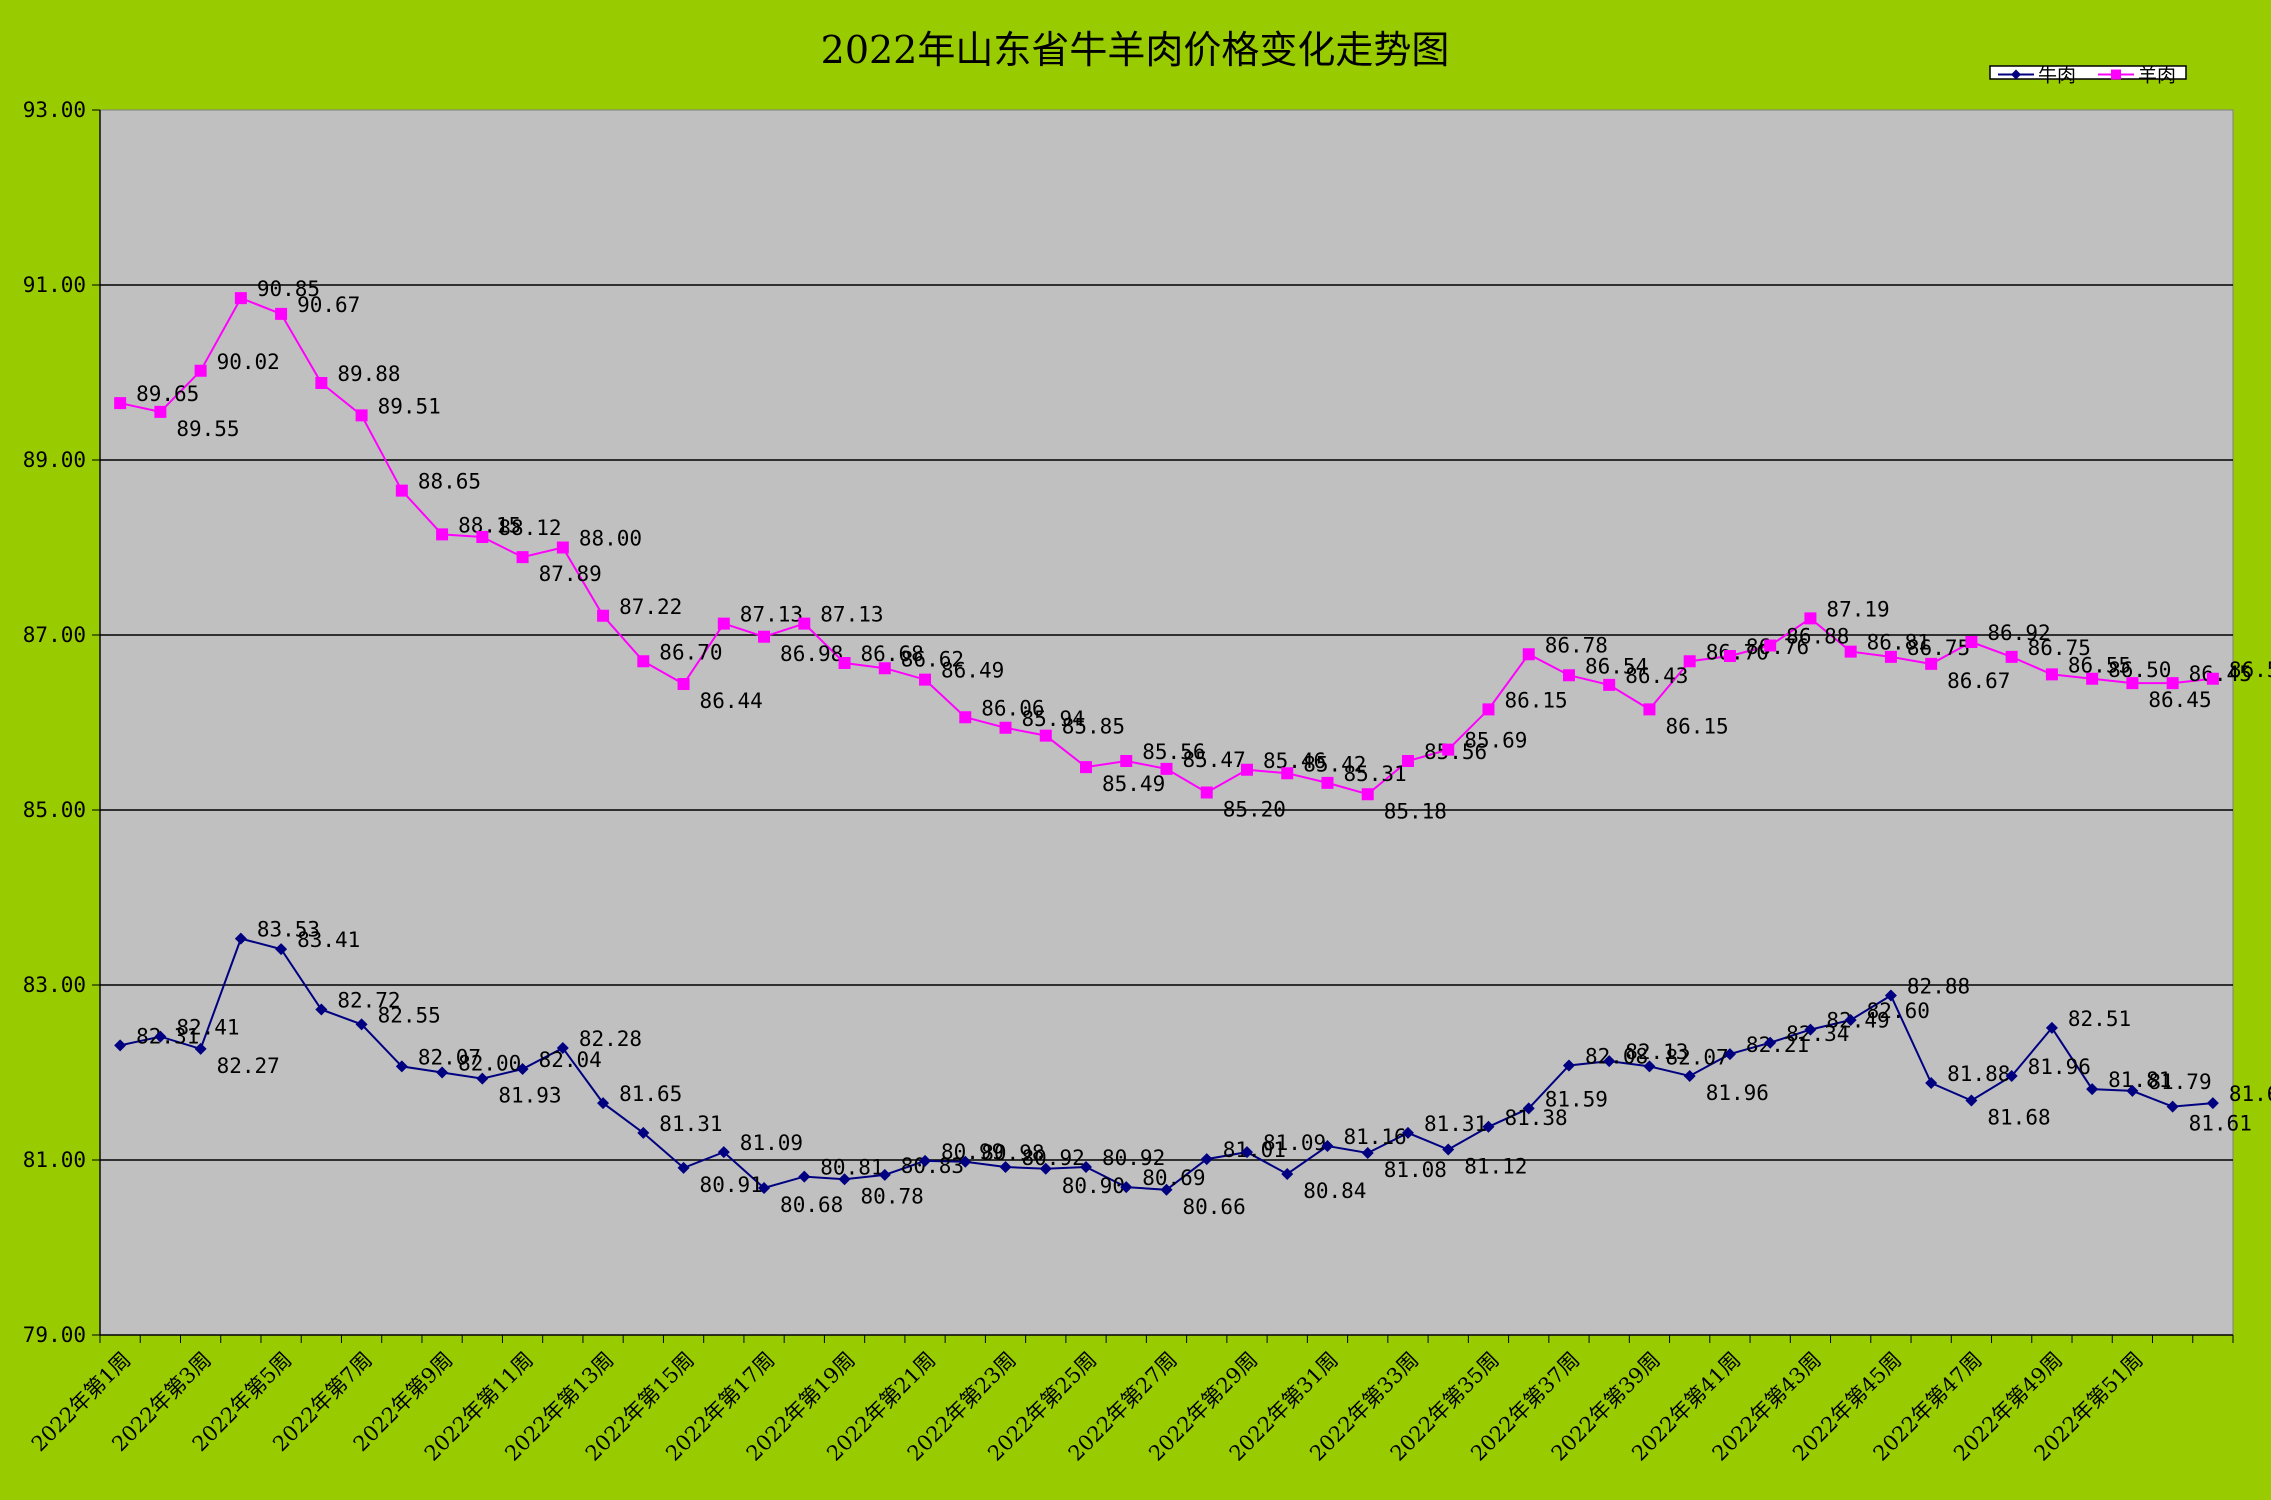 The image size is (2271, 1500). I want to click on data-label: 81.16, so click(1374, 1137).